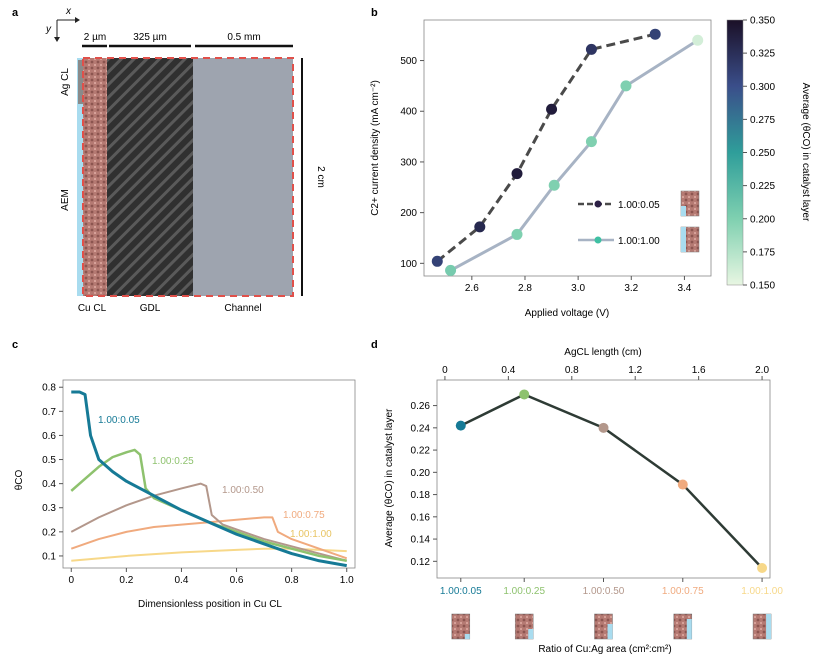 The width and height of the screenshot is (831, 666). Describe the element at coordinates (65, 200) in the screenshot. I see `label-aem: AEM` at that location.